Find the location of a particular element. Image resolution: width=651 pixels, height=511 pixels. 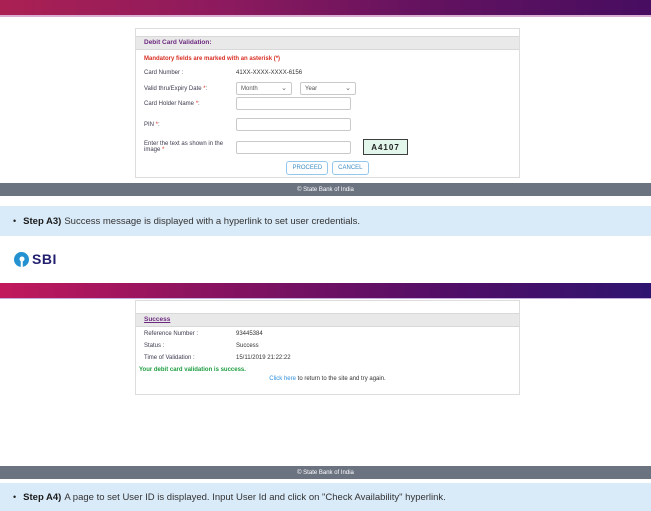

copyright-footer-2: © State Bank of India is located at coordinates (325, 472).